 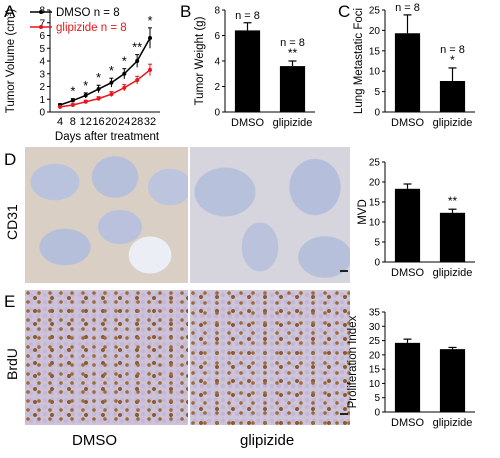 I want to click on y-tick-label-d: 15, so click(x=375, y=203).